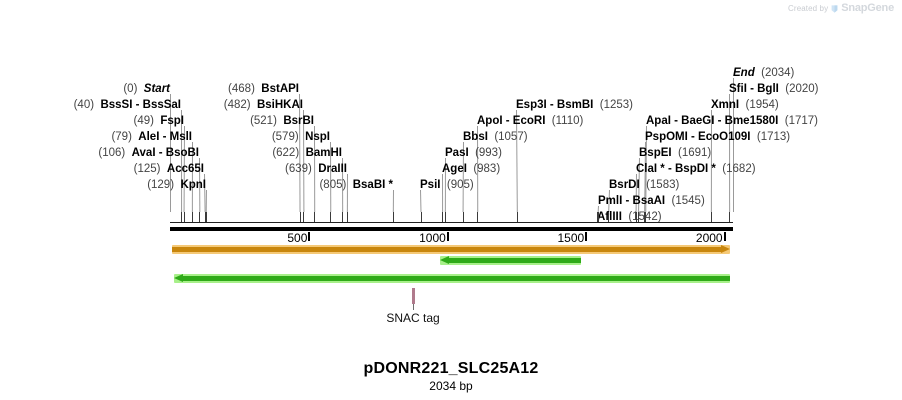  Describe the element at coordinates (297, 238) in the screenshot. I see `ruler-tick-label: 500` at that location.